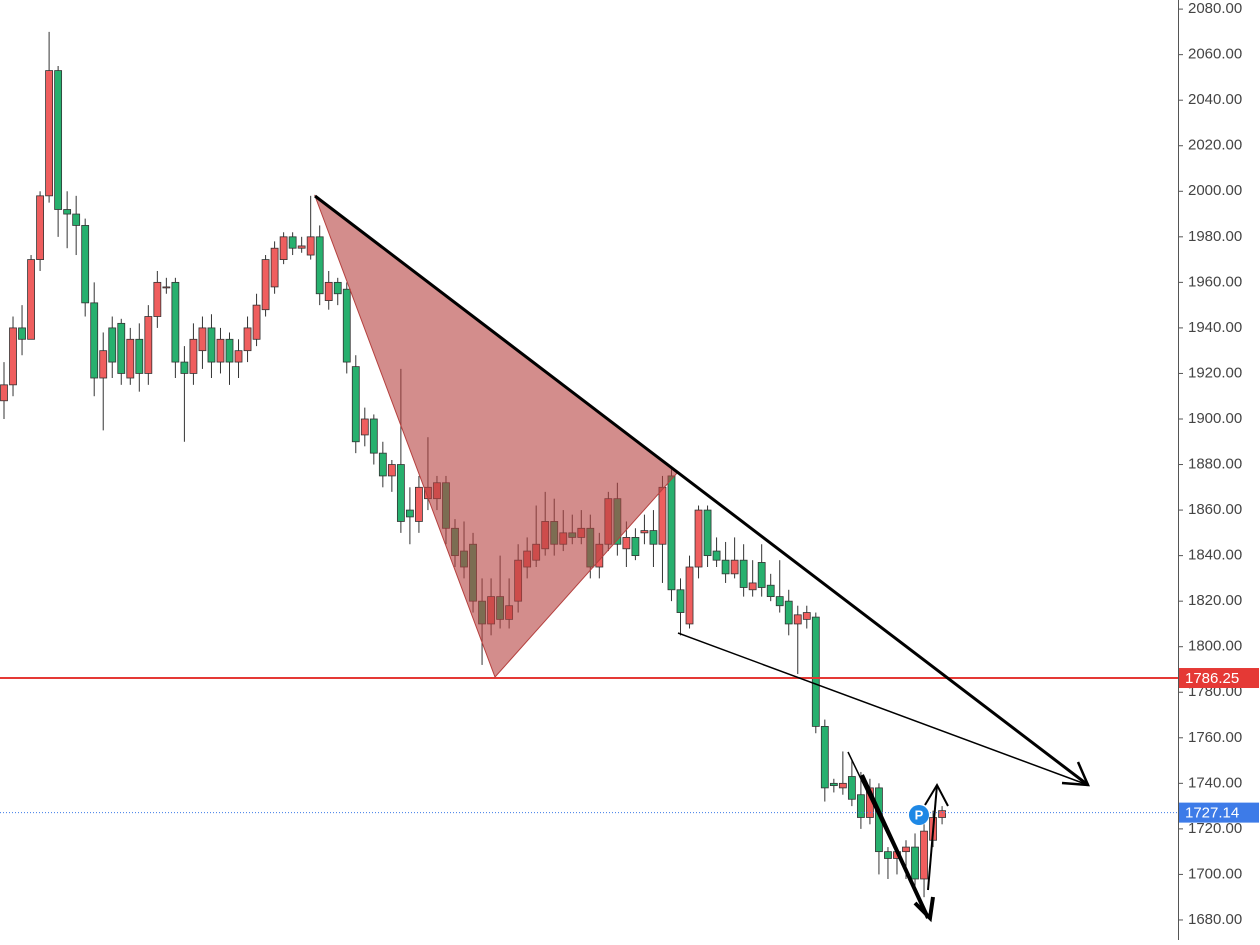 This screenshot has height=945, width=1260. Describe the element at coordinates (1215, 99) in the screenshot. I see `y-tick-label: 2040.00` at that location.